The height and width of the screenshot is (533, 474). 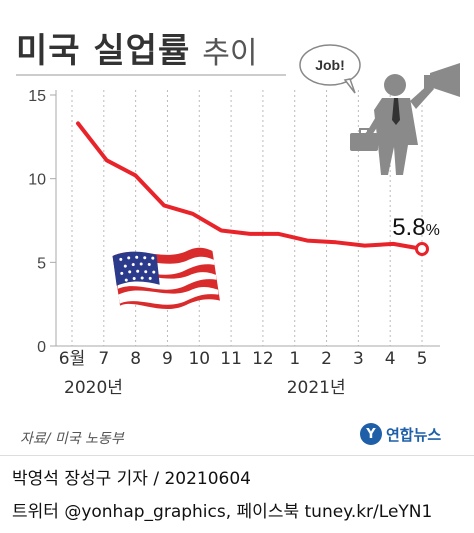 I want to click on last-value-unit: %, so click(x=433, y=230).